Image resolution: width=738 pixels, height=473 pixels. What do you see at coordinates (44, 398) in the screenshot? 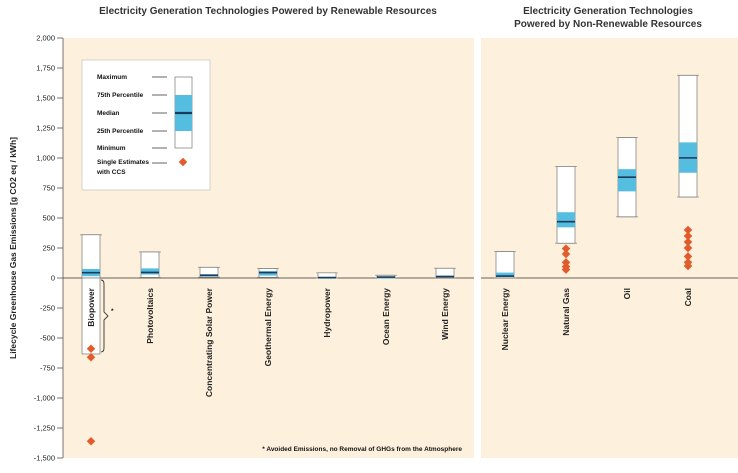
I see `y-tick-label: -1,000` at bounding box center [44, 398].